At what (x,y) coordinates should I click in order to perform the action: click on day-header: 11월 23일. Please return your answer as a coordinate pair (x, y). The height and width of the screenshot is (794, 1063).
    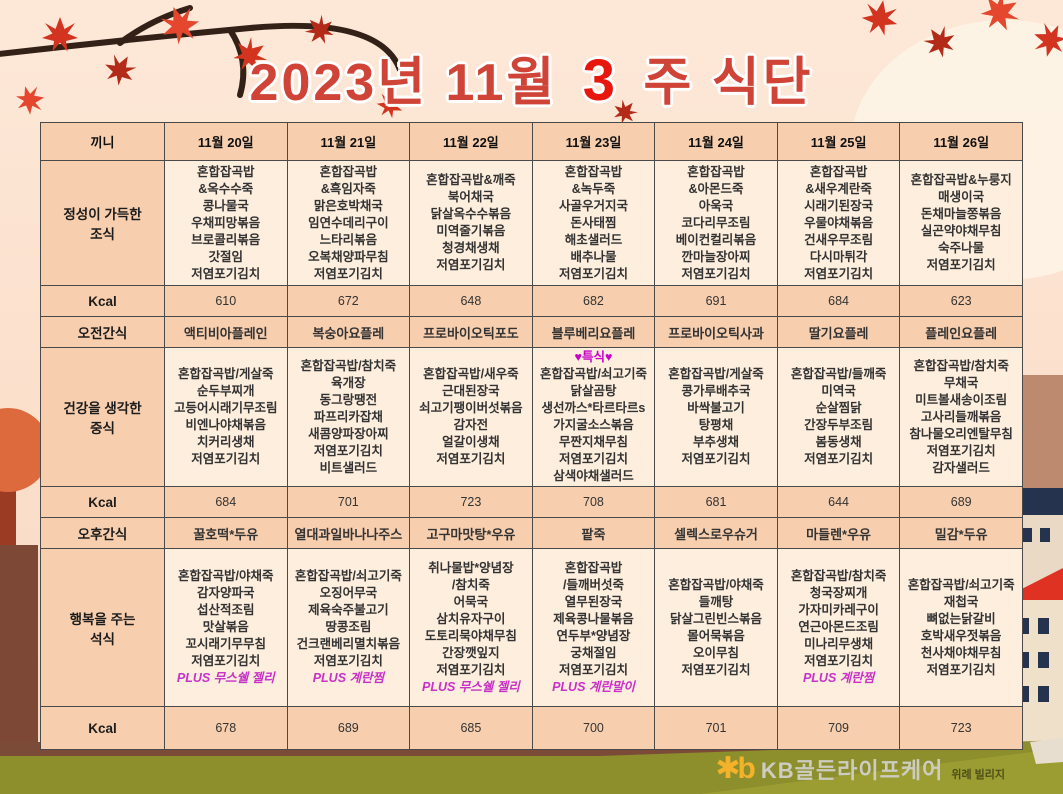
    Looking at the image, I should click on (593, 141).